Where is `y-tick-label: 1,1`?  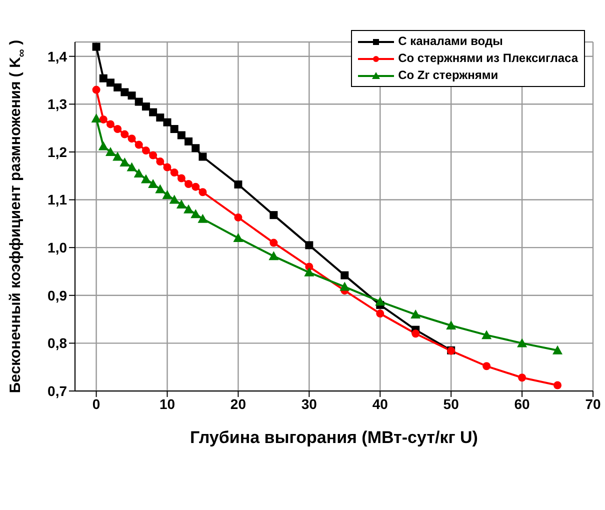 y-tick-label: 1,1 is located at coordinates (58, 200).